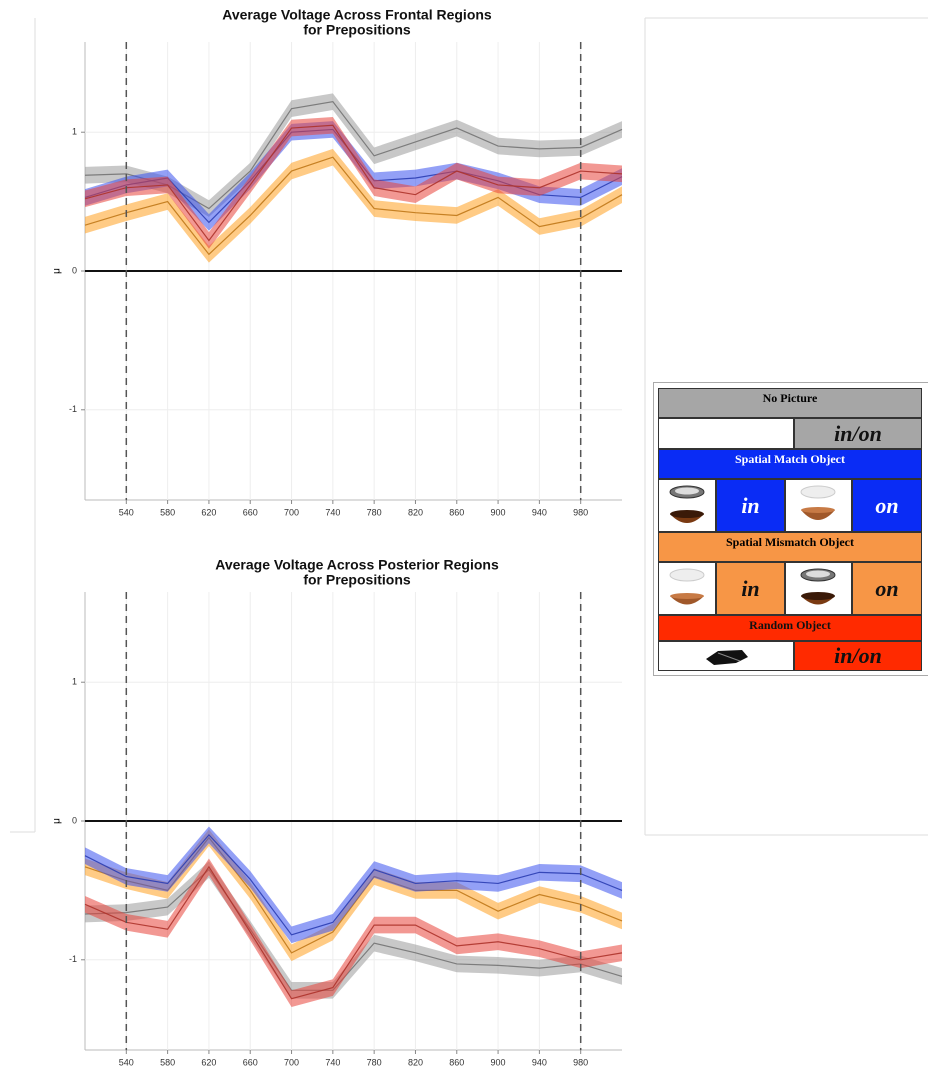 The height and width of the screenshot is (1070, 928). Describe the element at coordinates (357, 15) in the screenshot. I see `chart-title: Average Voltage Across Frontal Regions` at that location.